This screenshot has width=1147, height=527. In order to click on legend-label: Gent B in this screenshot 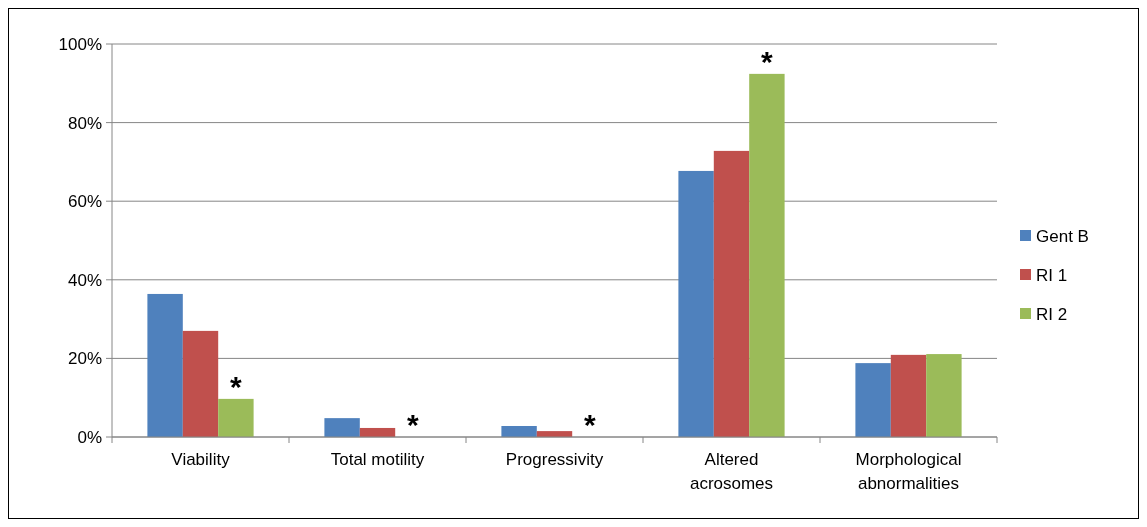, I will do `click(1062, 236)`.